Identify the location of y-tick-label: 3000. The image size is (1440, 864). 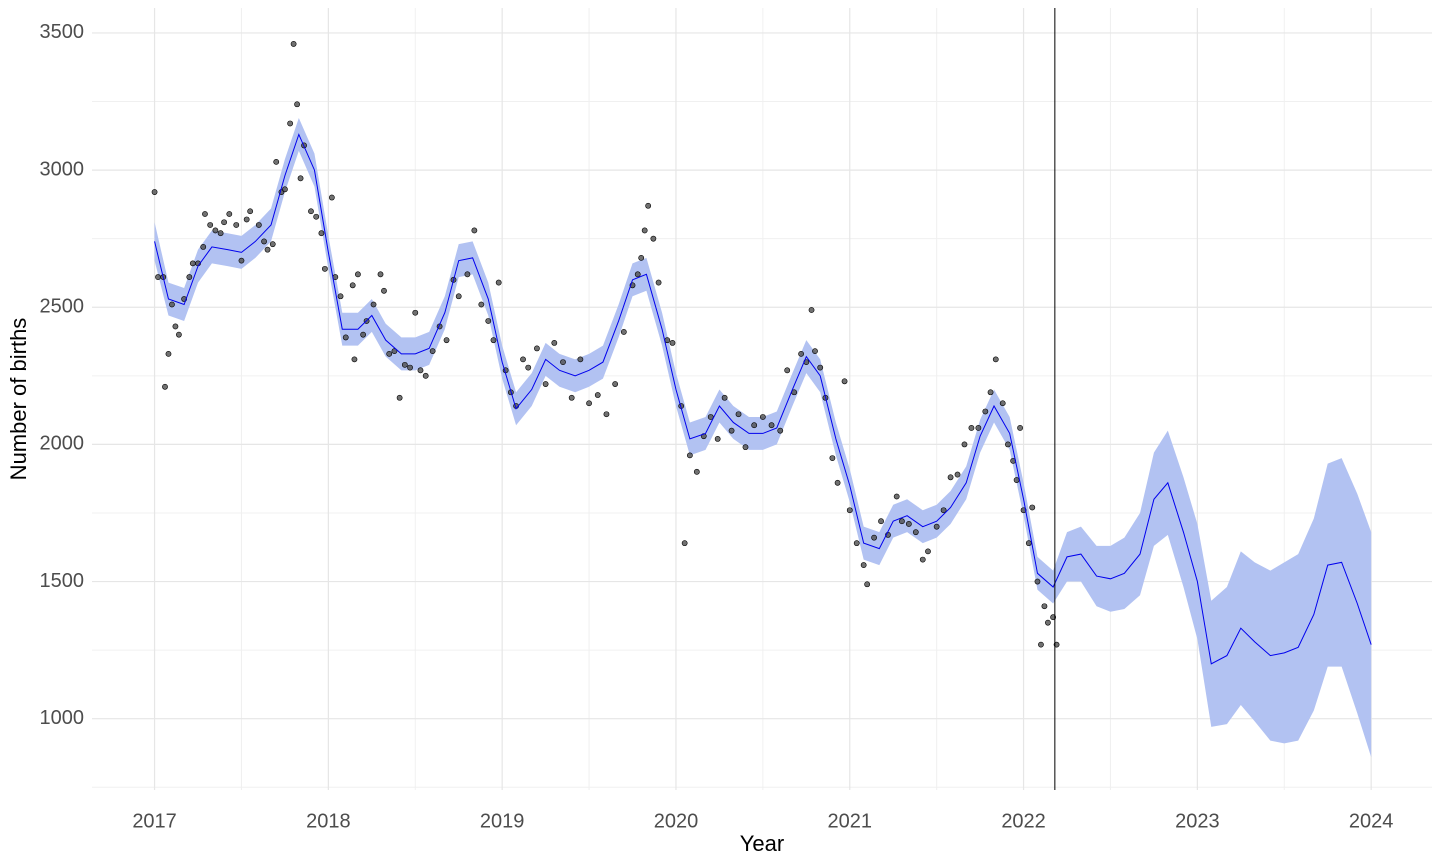
(62, 169).